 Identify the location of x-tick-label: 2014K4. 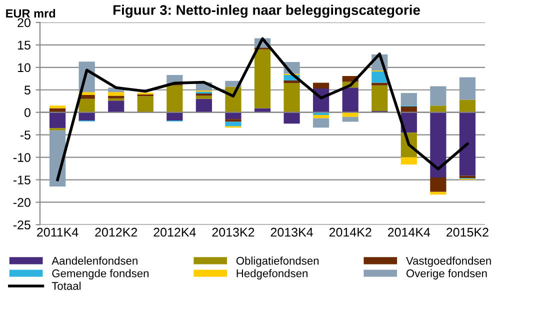
(409, 232).